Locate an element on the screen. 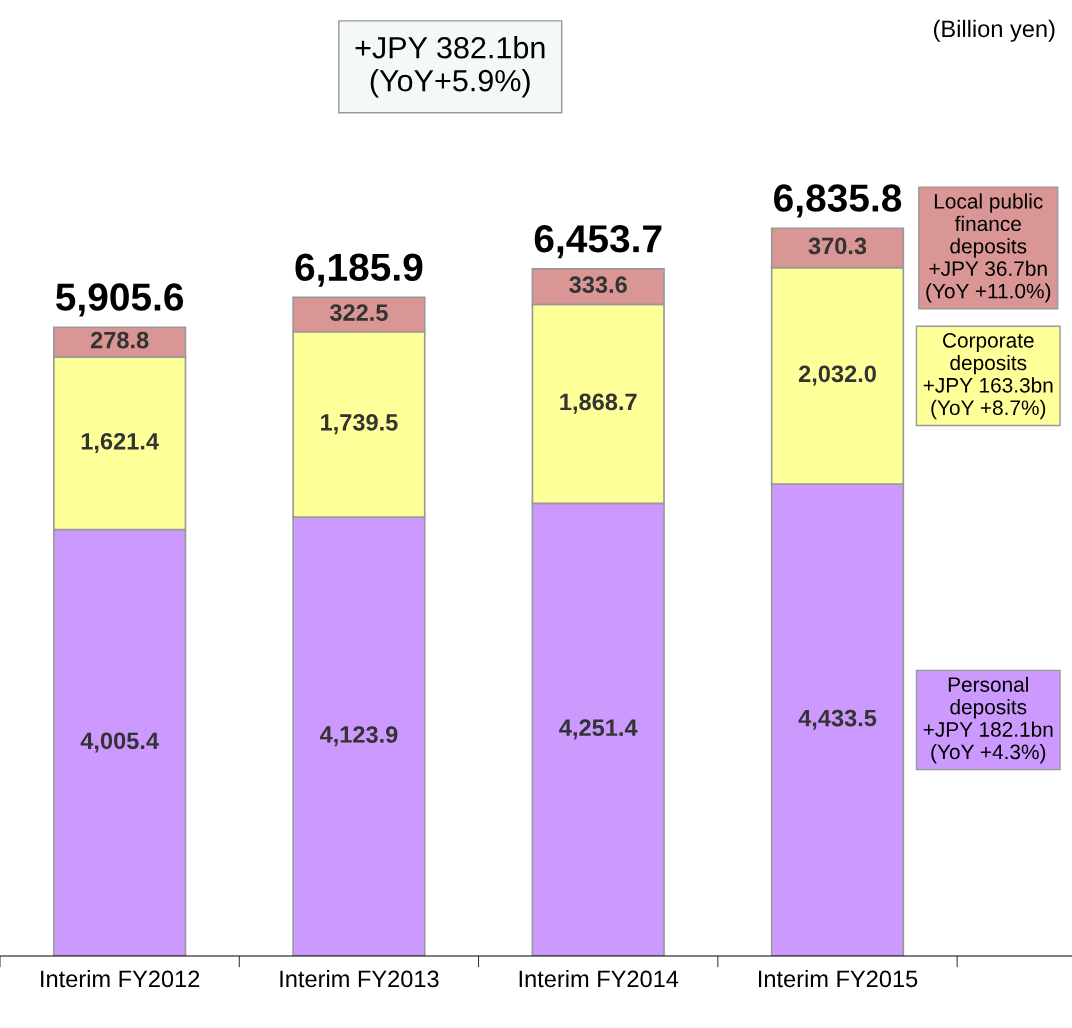 The height and width of the screenshot is (1028, 1072). total-label: 6,835.8 is located at coordinates (838, 201).